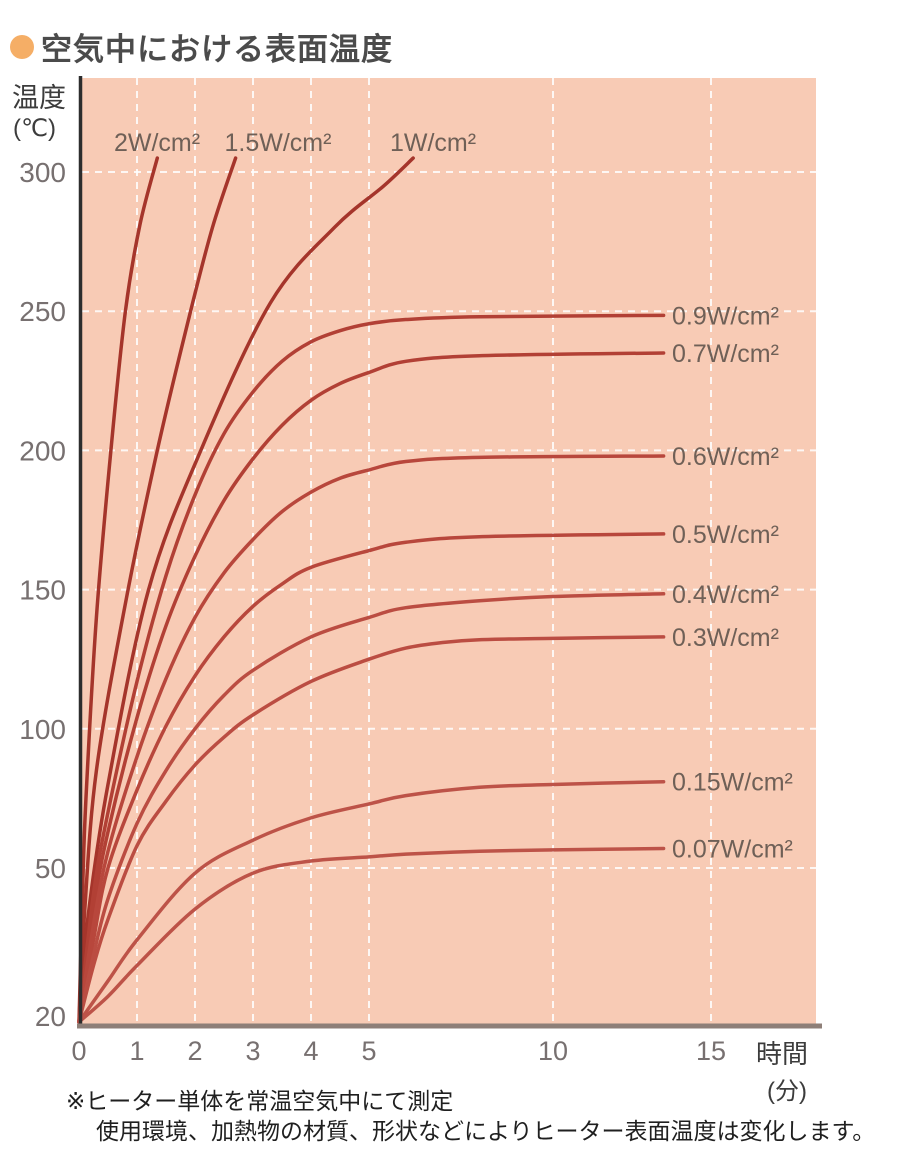 This screenshot has height=1162, width=900. I want to click on y-tick-150: 150, so click(42, 590).